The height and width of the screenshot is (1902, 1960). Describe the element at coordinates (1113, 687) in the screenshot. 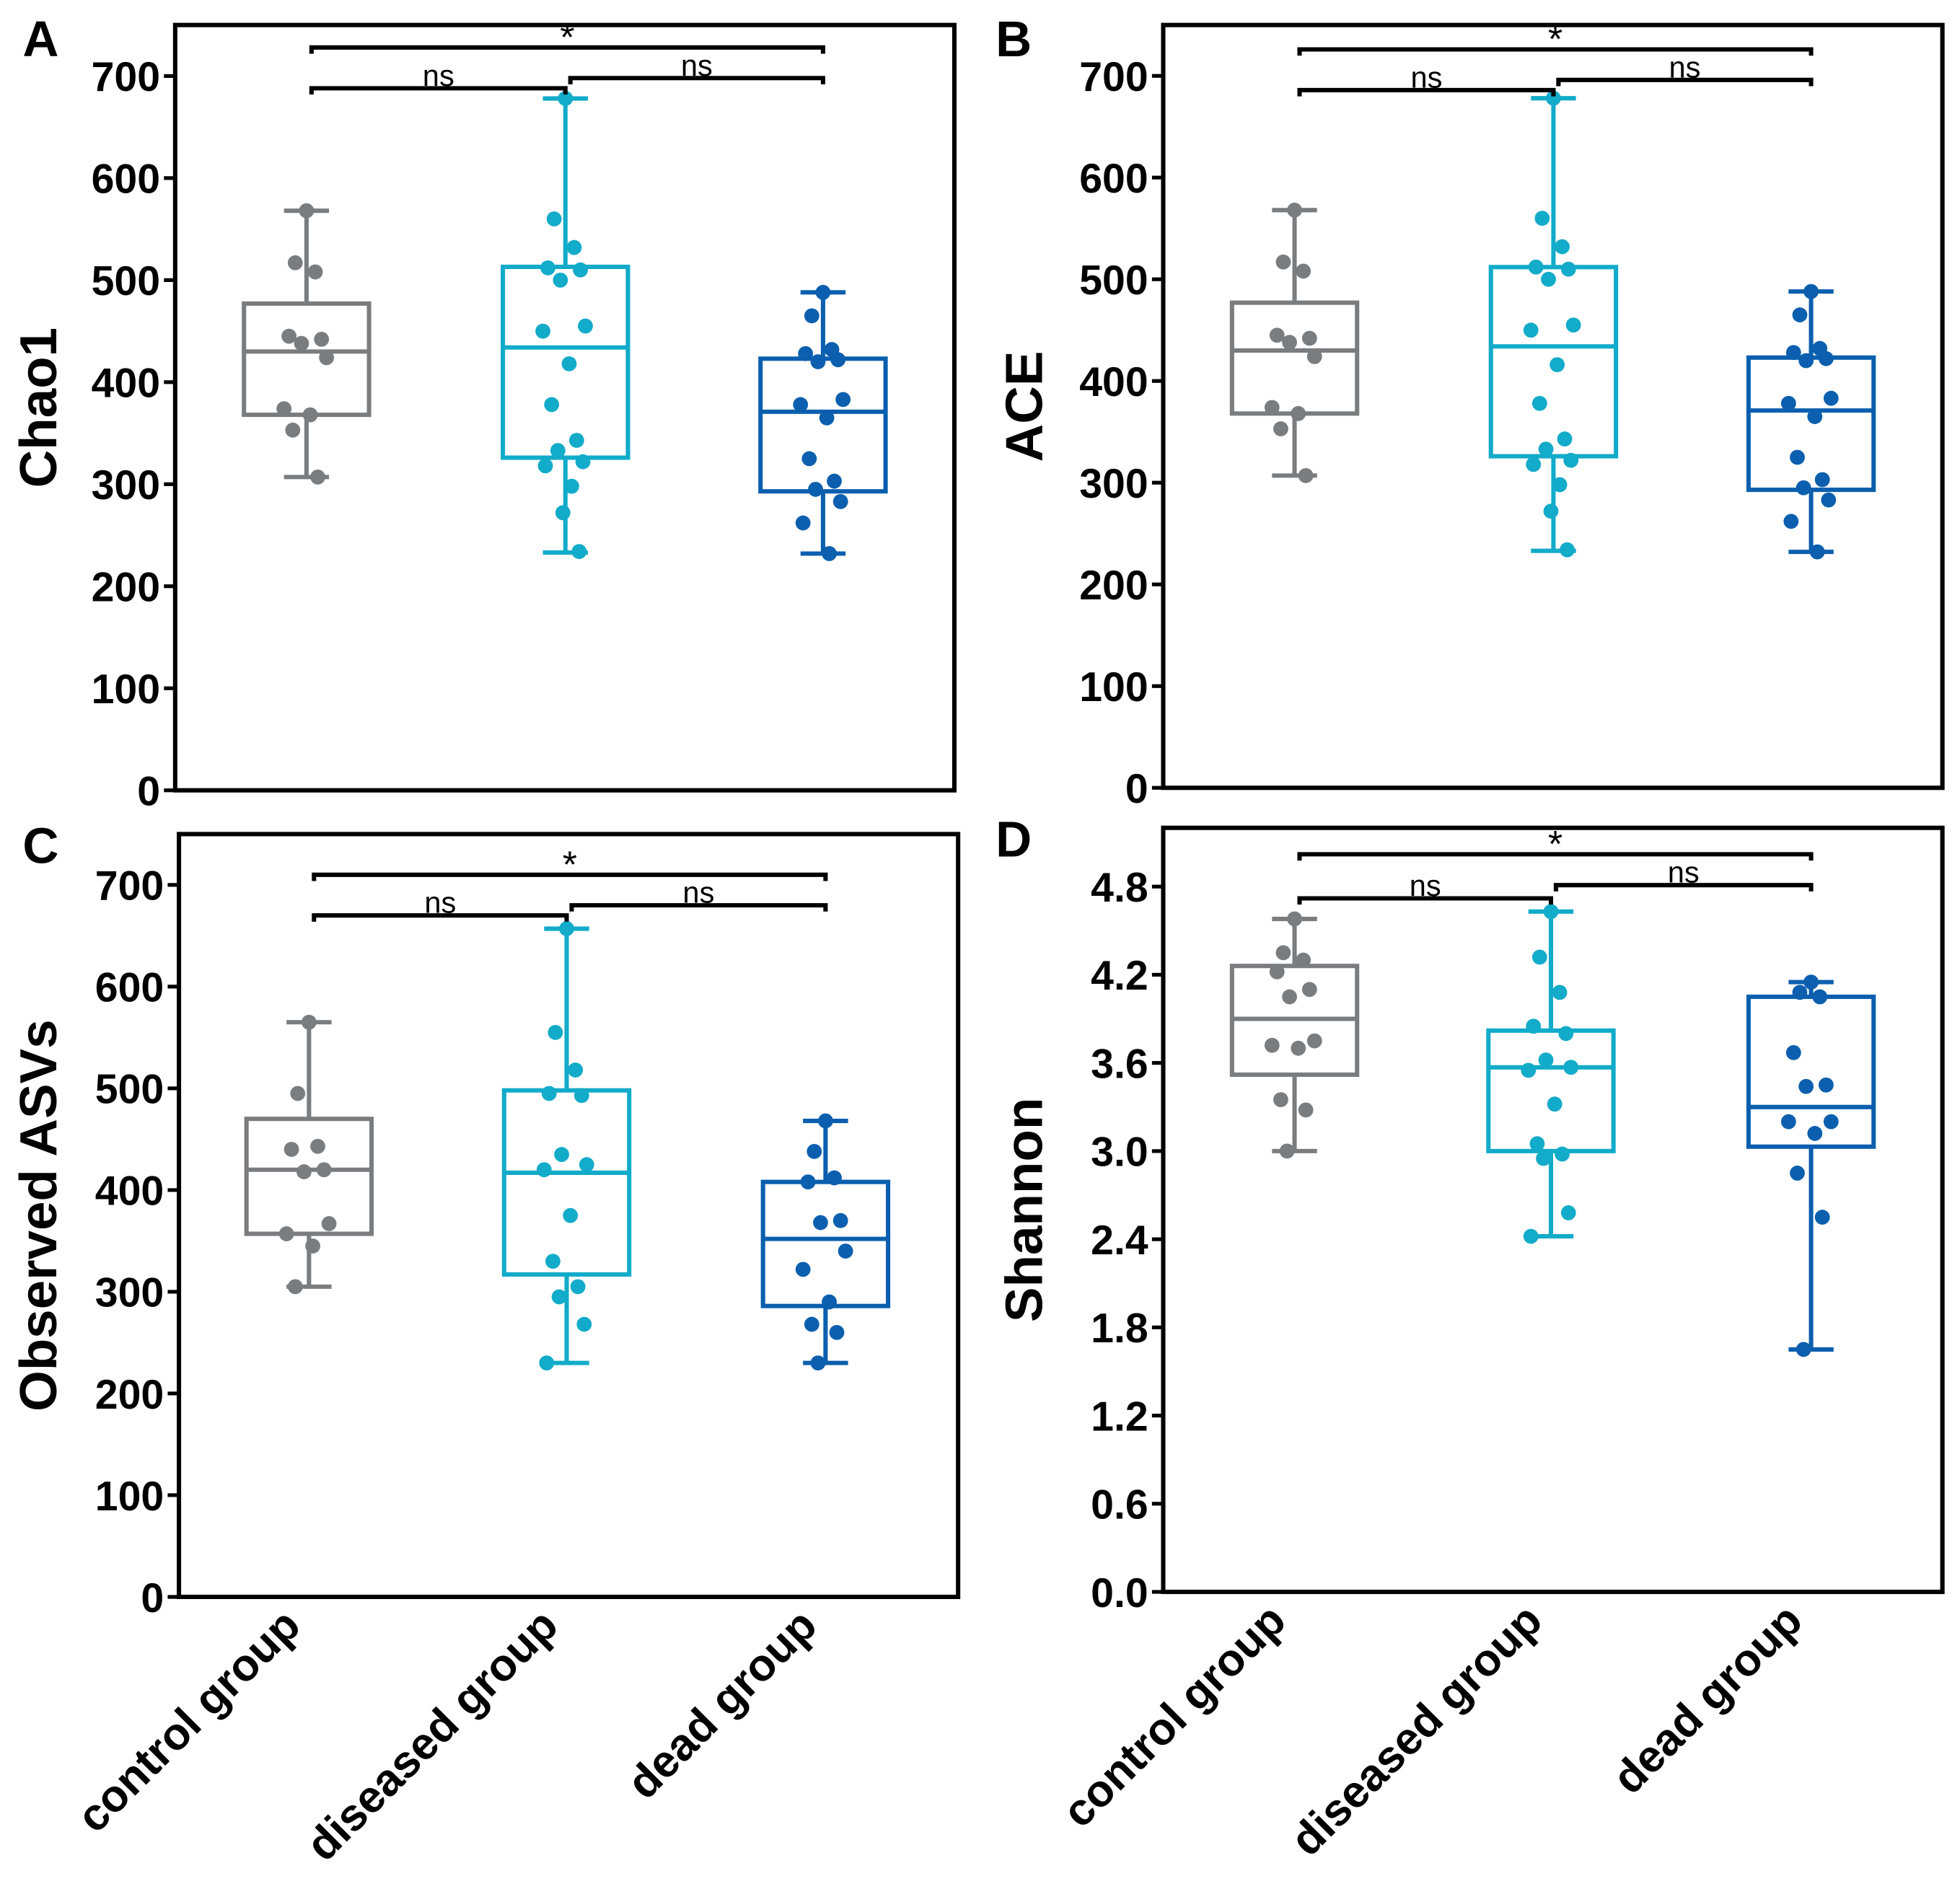

I see `y-tick-label: 100` at that location.